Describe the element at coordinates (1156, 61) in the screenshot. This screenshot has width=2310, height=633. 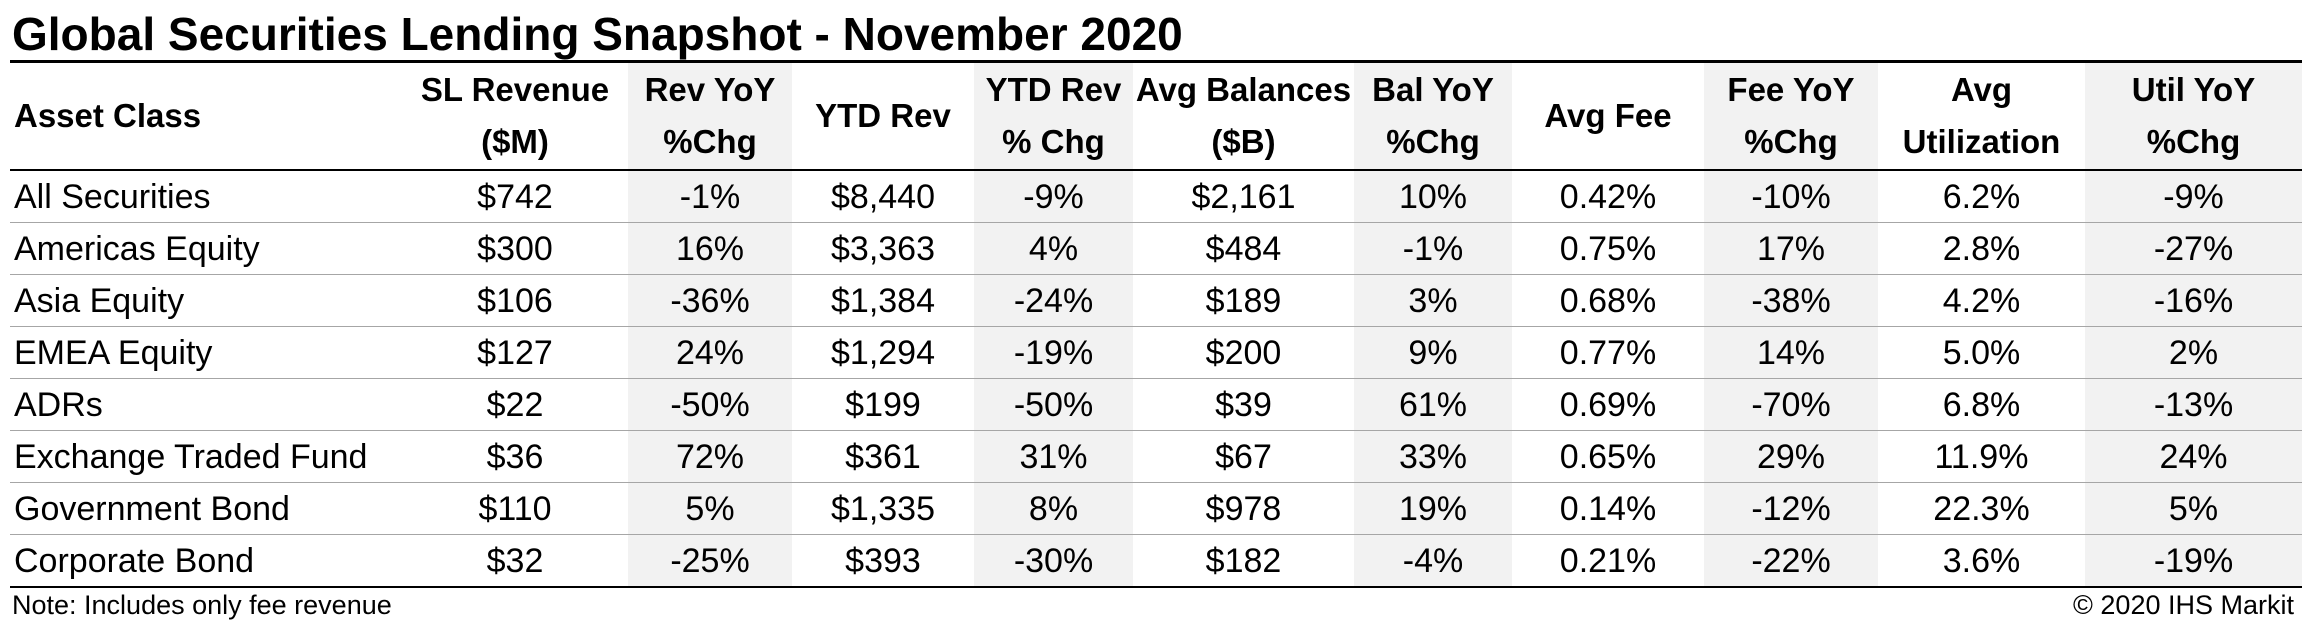
I see `title-divider` at that location.